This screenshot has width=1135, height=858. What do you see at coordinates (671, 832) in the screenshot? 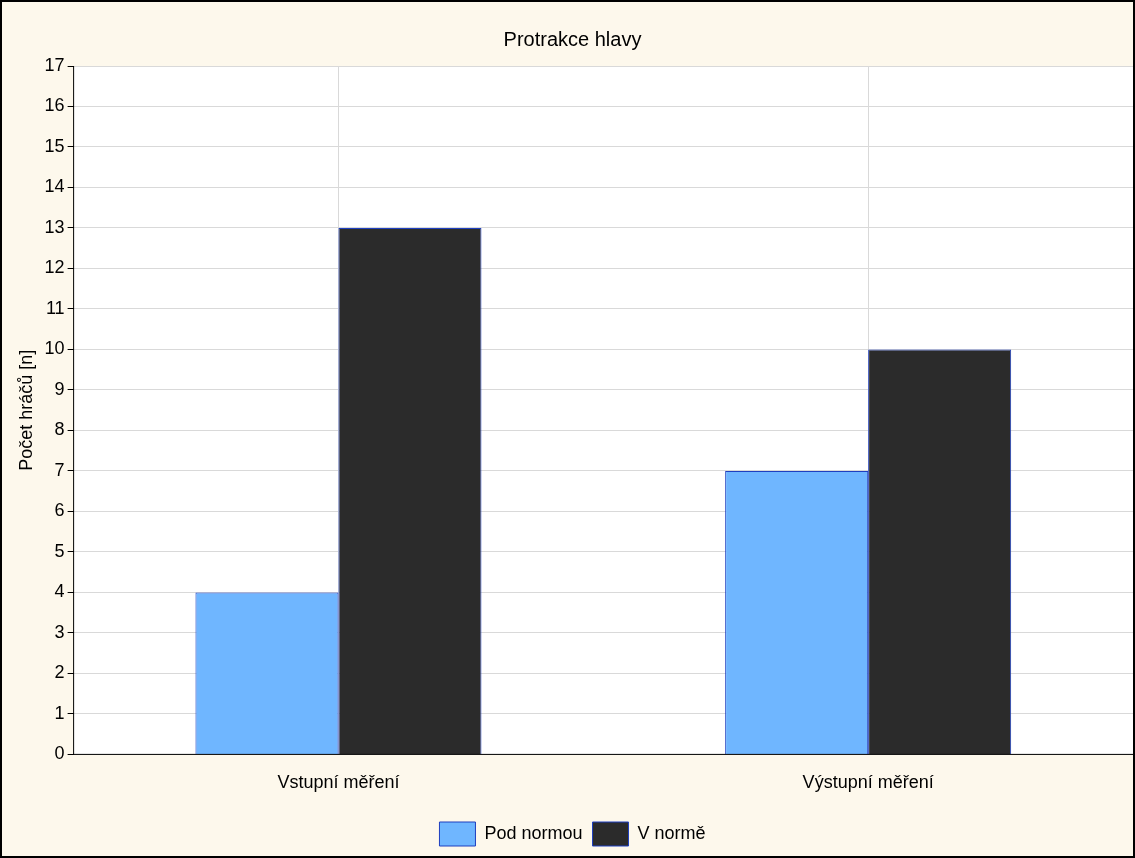
I see `legend-label: V normě` at bounding box center [671, 832].